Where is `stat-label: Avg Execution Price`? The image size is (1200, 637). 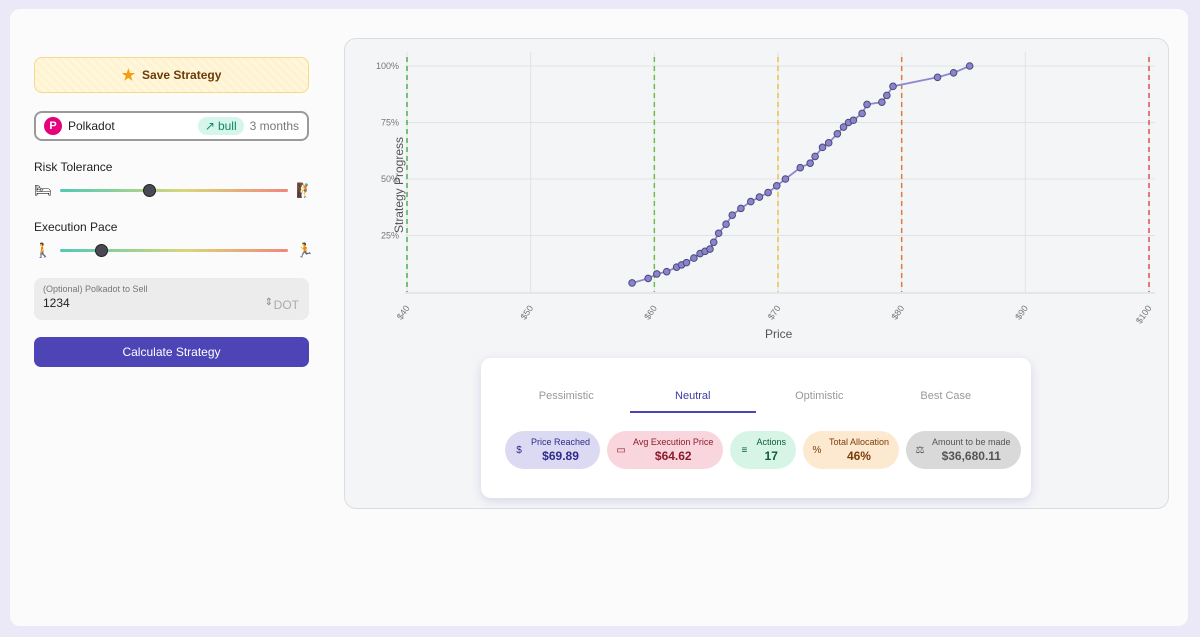
stat-label: Avg Execution Price is located at coordinates (673, 442).